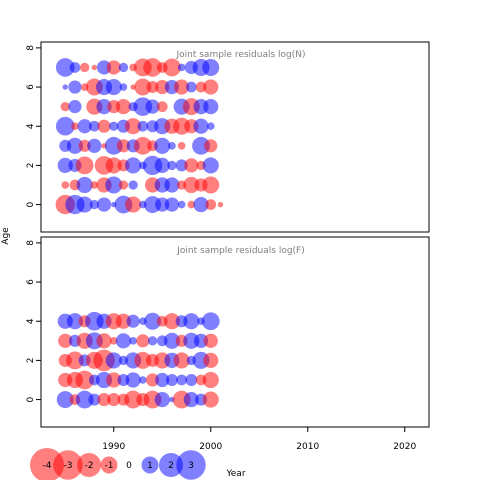  I want to click on legend-label: 1, so click(150, 466).